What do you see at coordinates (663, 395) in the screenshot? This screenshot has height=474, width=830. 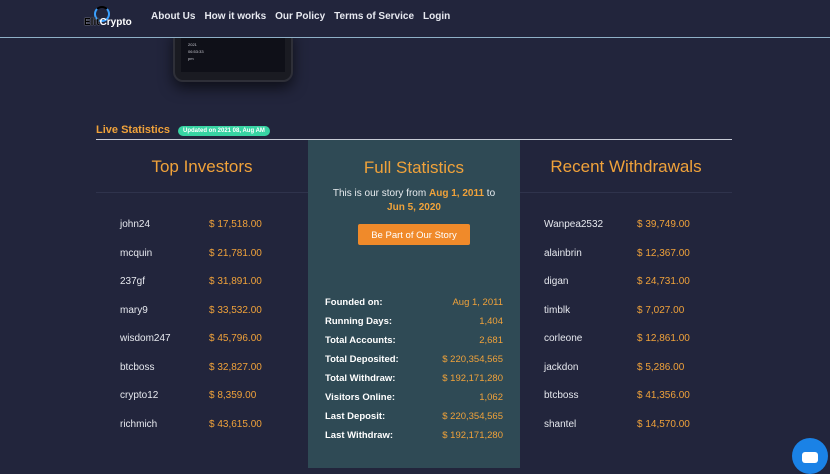 I see `amount-value: $ 41,356.00` at bounding box center [663, 395].